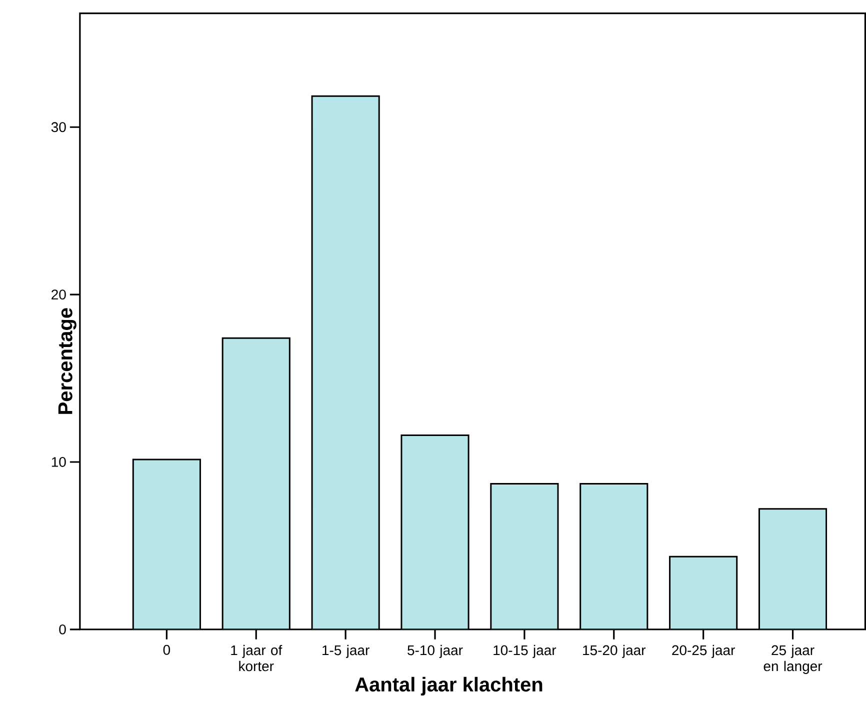 The width and height of the screenshot is (866, 726). Describe the element at coordinates (525, 651) in the screenshot. I see `x-tick-label: 10-15 jaar` at that location.